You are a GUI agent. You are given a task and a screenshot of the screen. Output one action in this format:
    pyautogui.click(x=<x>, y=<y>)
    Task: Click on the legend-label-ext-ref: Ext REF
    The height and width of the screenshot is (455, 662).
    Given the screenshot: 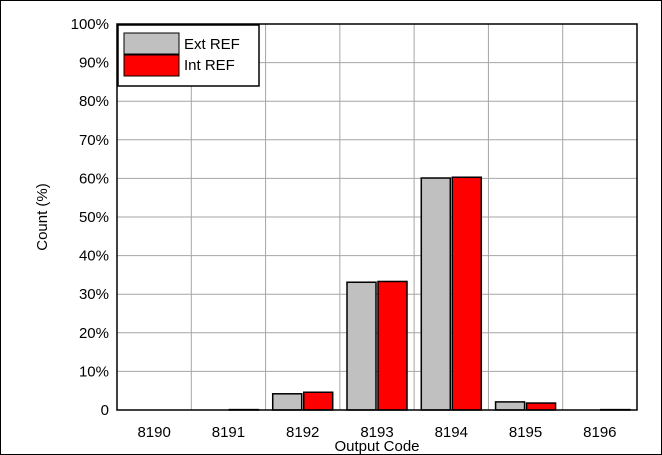 What is the action you would take?
    pyautogui.click(x=212, y=44)
    